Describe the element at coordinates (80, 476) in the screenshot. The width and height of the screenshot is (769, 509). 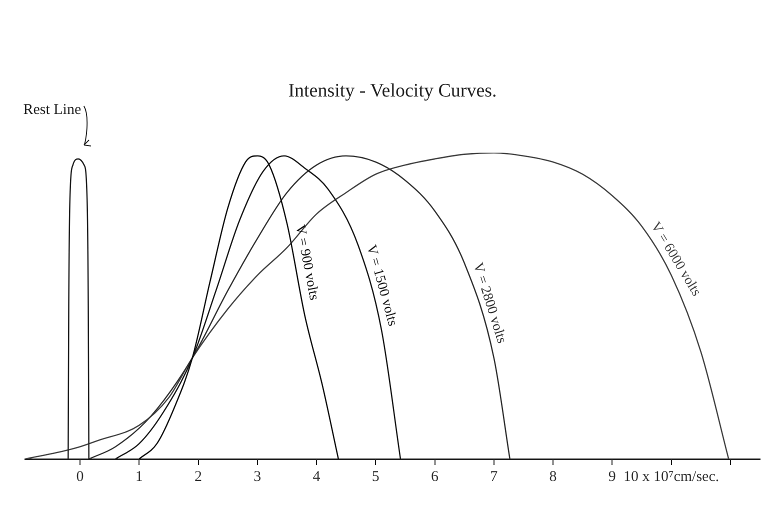
I see `x-tick-label: 0` at that location.